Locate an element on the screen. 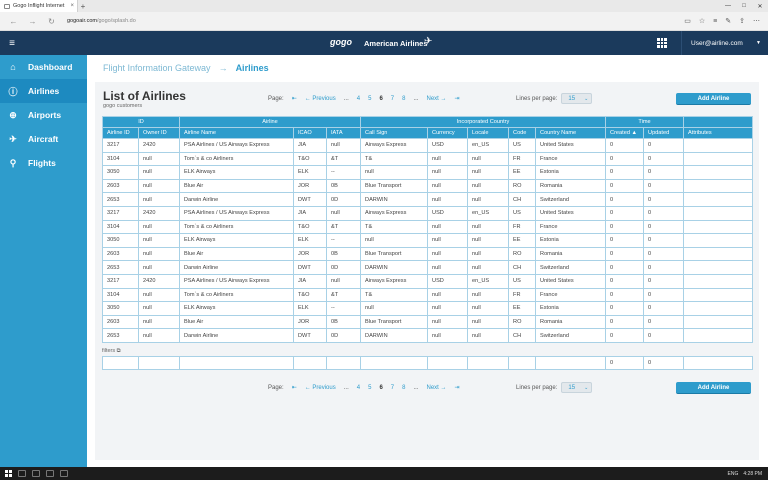 The width and height of the screenshot is (768, 480). column-header: Code is located at coordinates (522, 133).